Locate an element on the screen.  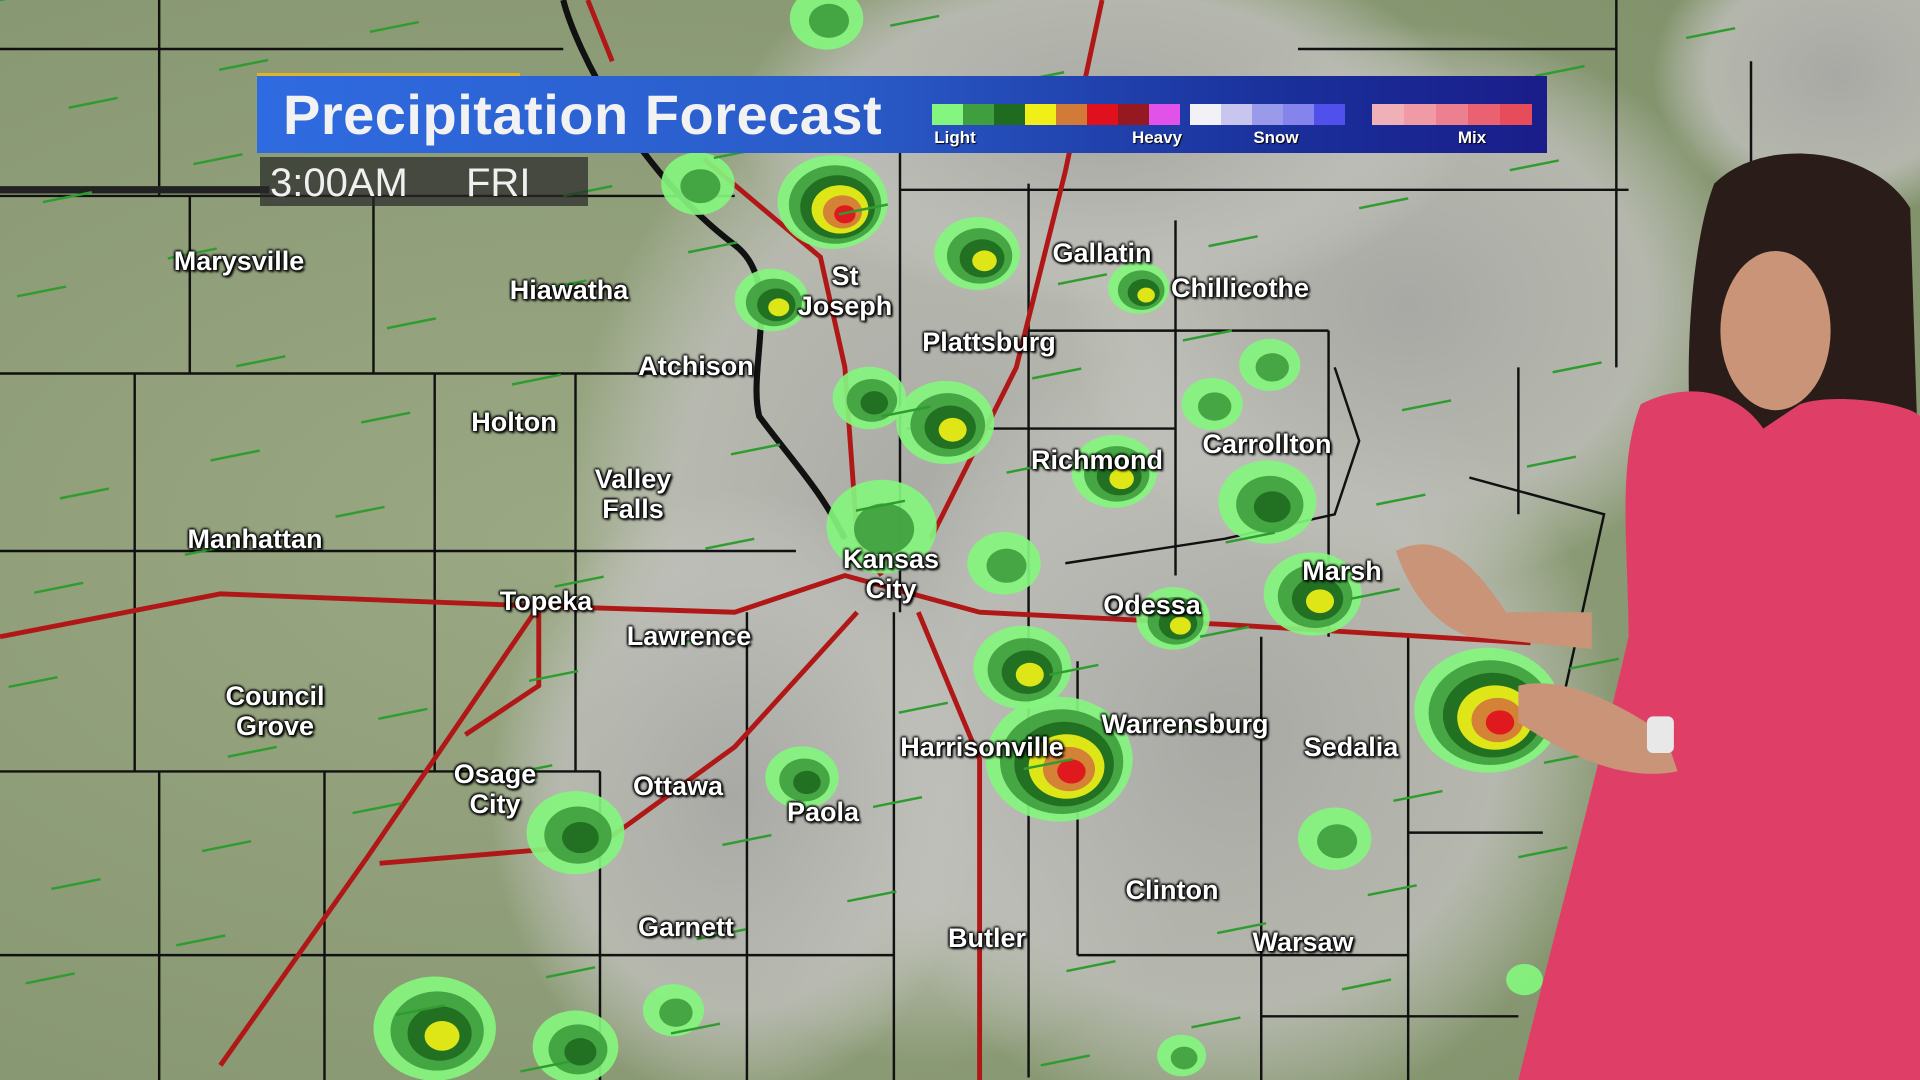
legend-label-heavy: Heavy is located at coordinates (1157, 137).